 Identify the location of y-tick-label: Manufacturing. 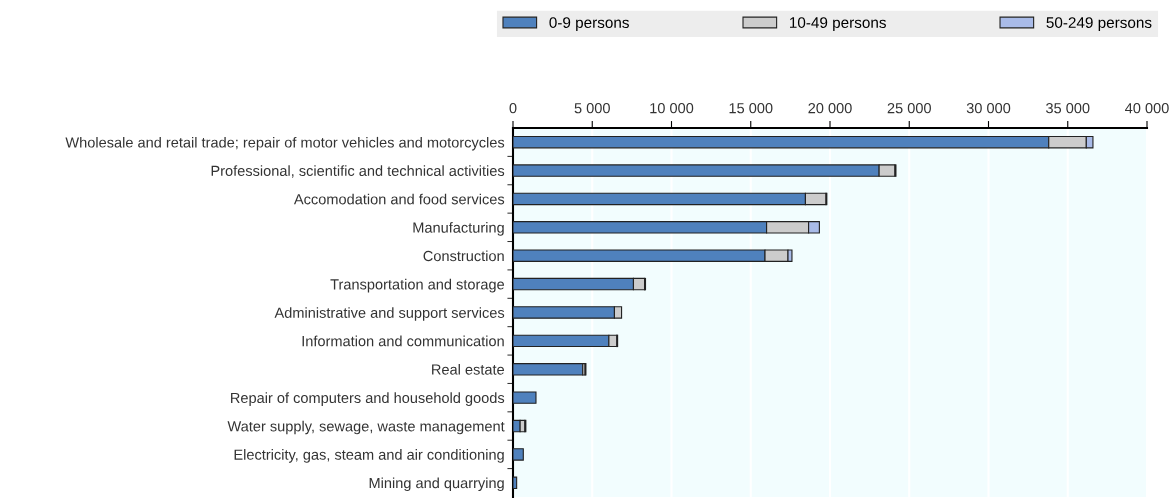
(458, 229).